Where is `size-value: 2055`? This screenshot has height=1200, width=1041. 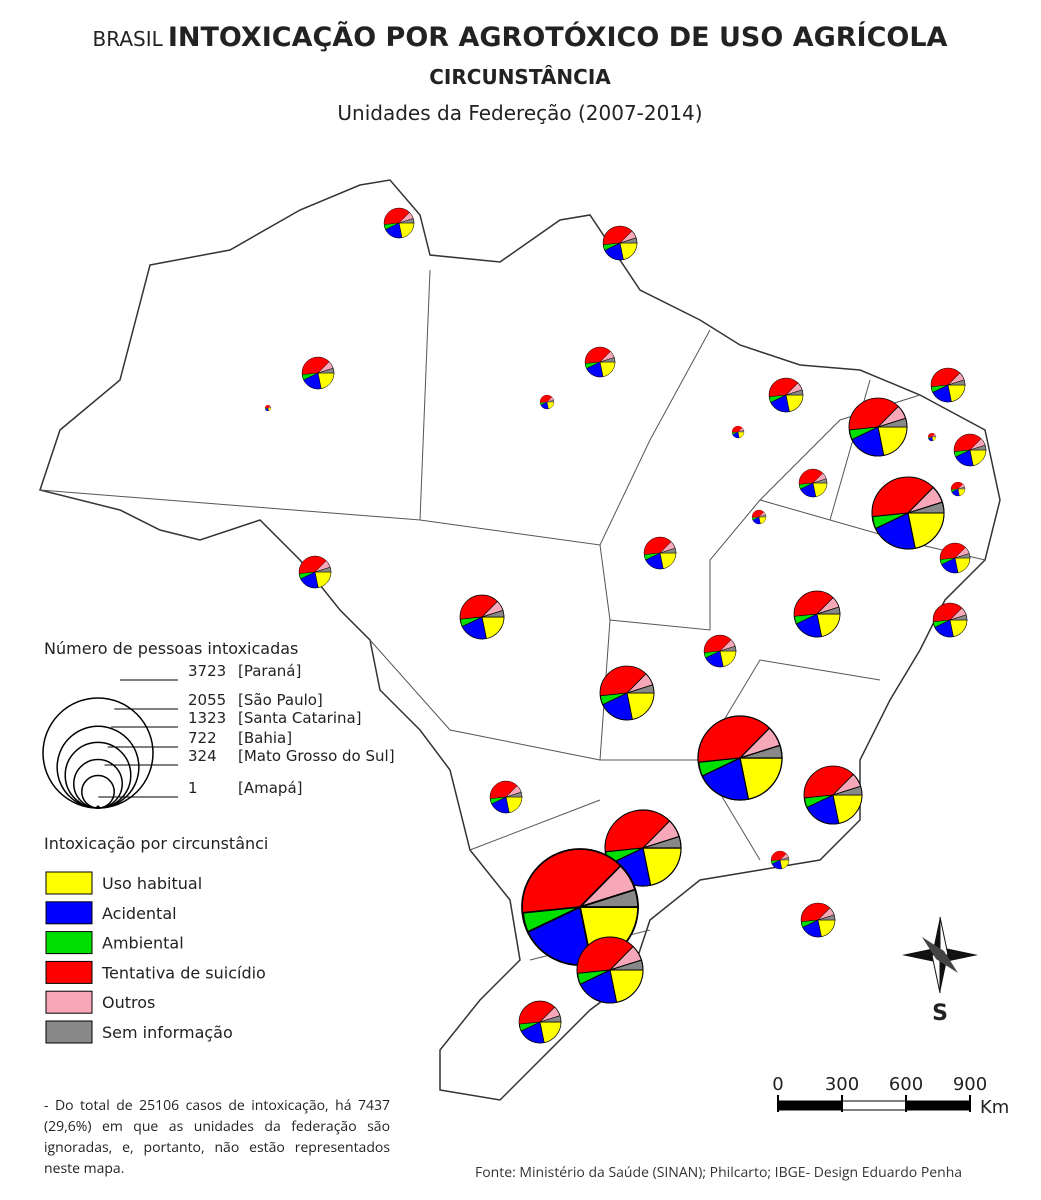 size-value: 2055 is located at coordinates (207, 700).